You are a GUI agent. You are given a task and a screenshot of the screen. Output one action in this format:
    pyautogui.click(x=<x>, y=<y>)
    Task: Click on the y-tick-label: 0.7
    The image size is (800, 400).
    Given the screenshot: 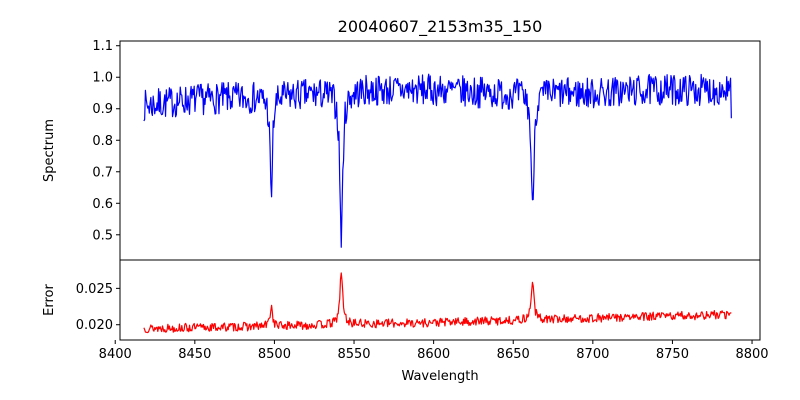 What is the action you would take?
    pyautogui.click(x=102, y=172)
    